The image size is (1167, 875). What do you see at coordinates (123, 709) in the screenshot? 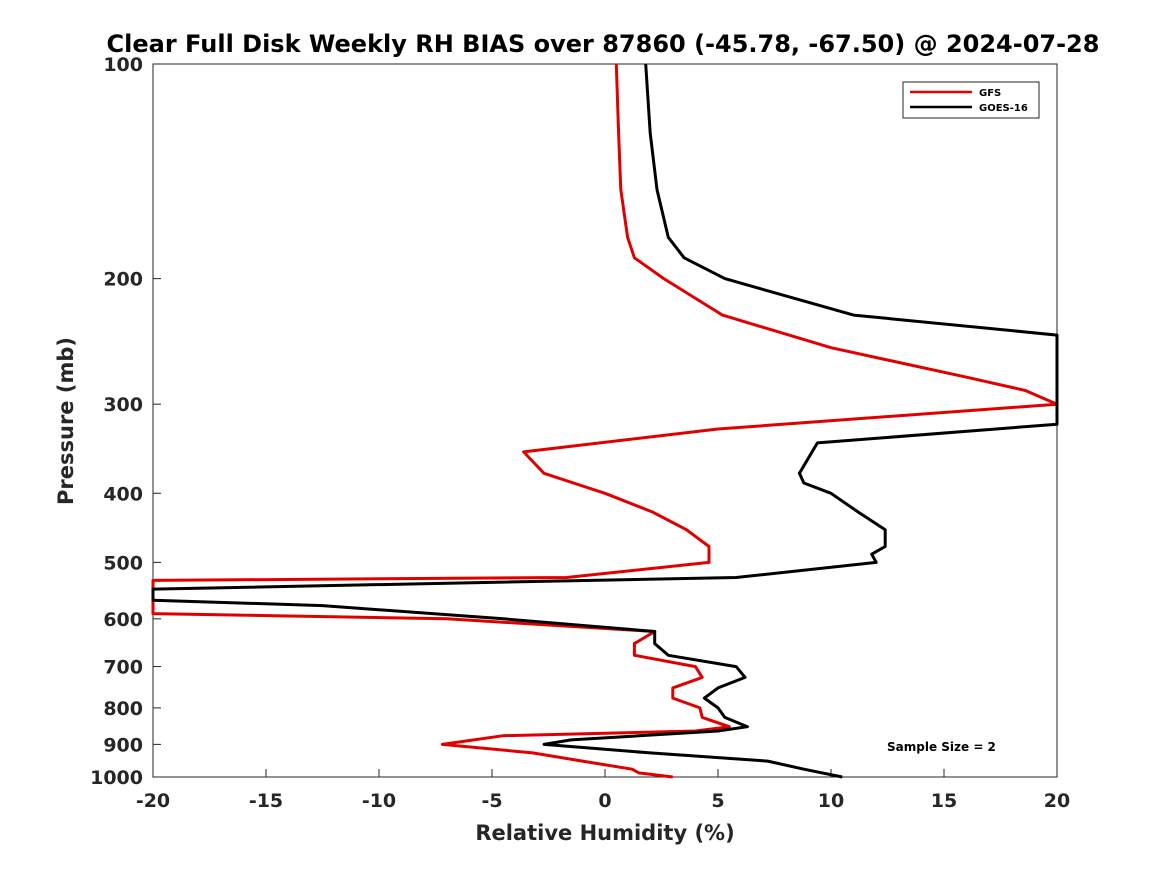
I see `y-tick-label: 800` at bounding box center [123, 709].